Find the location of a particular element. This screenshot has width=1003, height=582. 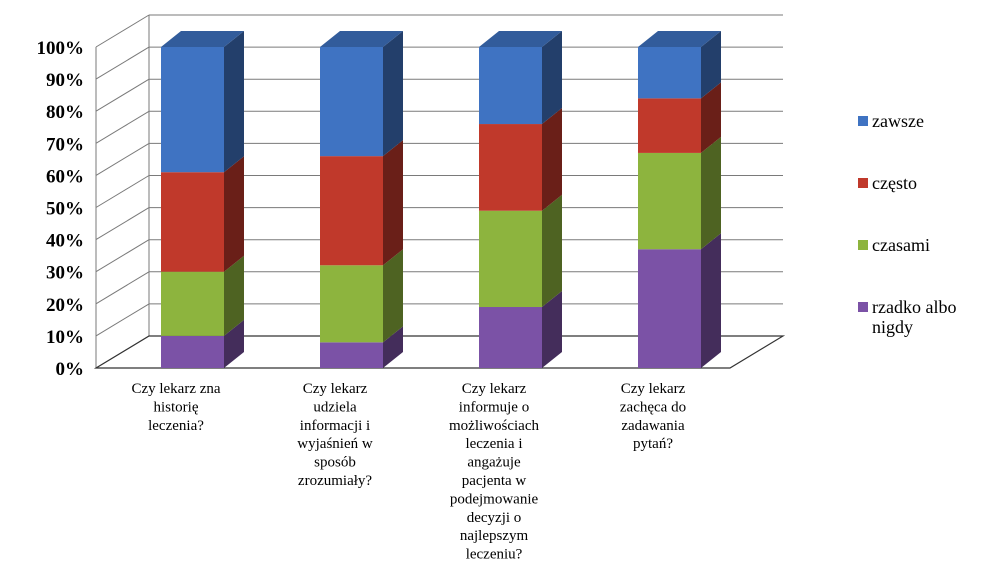

legend-label: rzadko albo nigdy is located at coordinates (914, 317).